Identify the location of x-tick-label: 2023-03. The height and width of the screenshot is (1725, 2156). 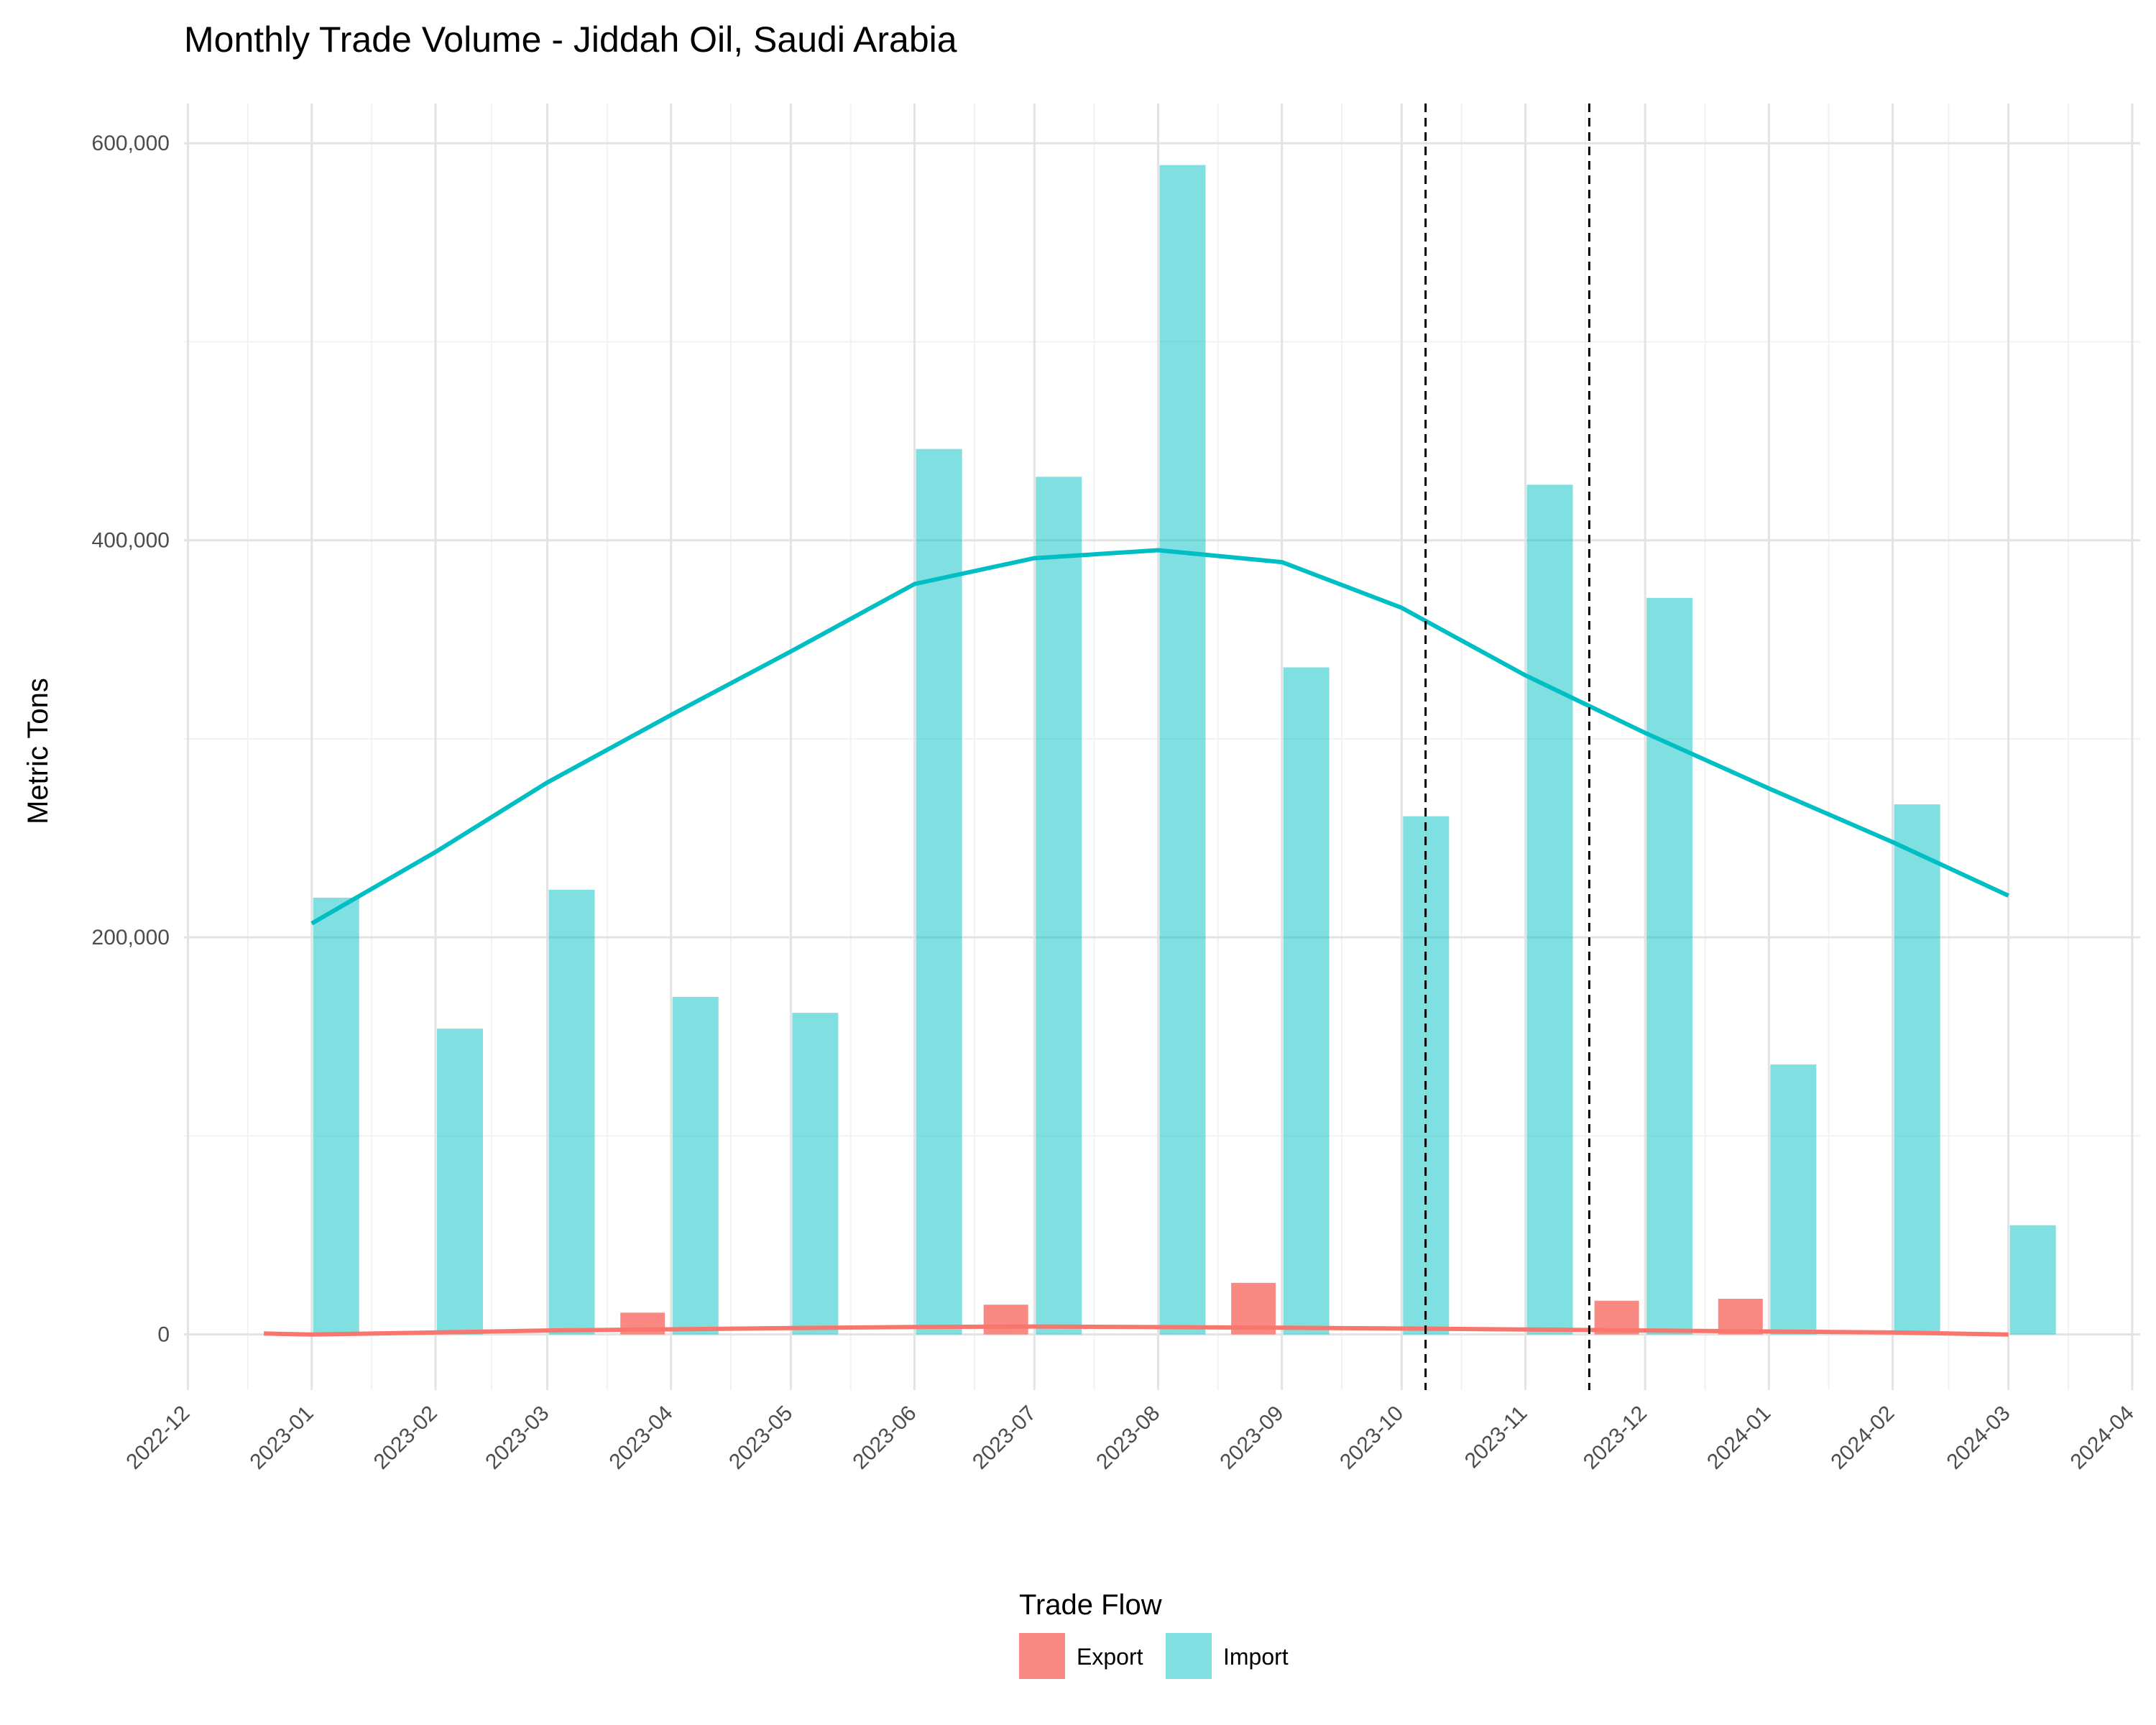
(517, 1438).